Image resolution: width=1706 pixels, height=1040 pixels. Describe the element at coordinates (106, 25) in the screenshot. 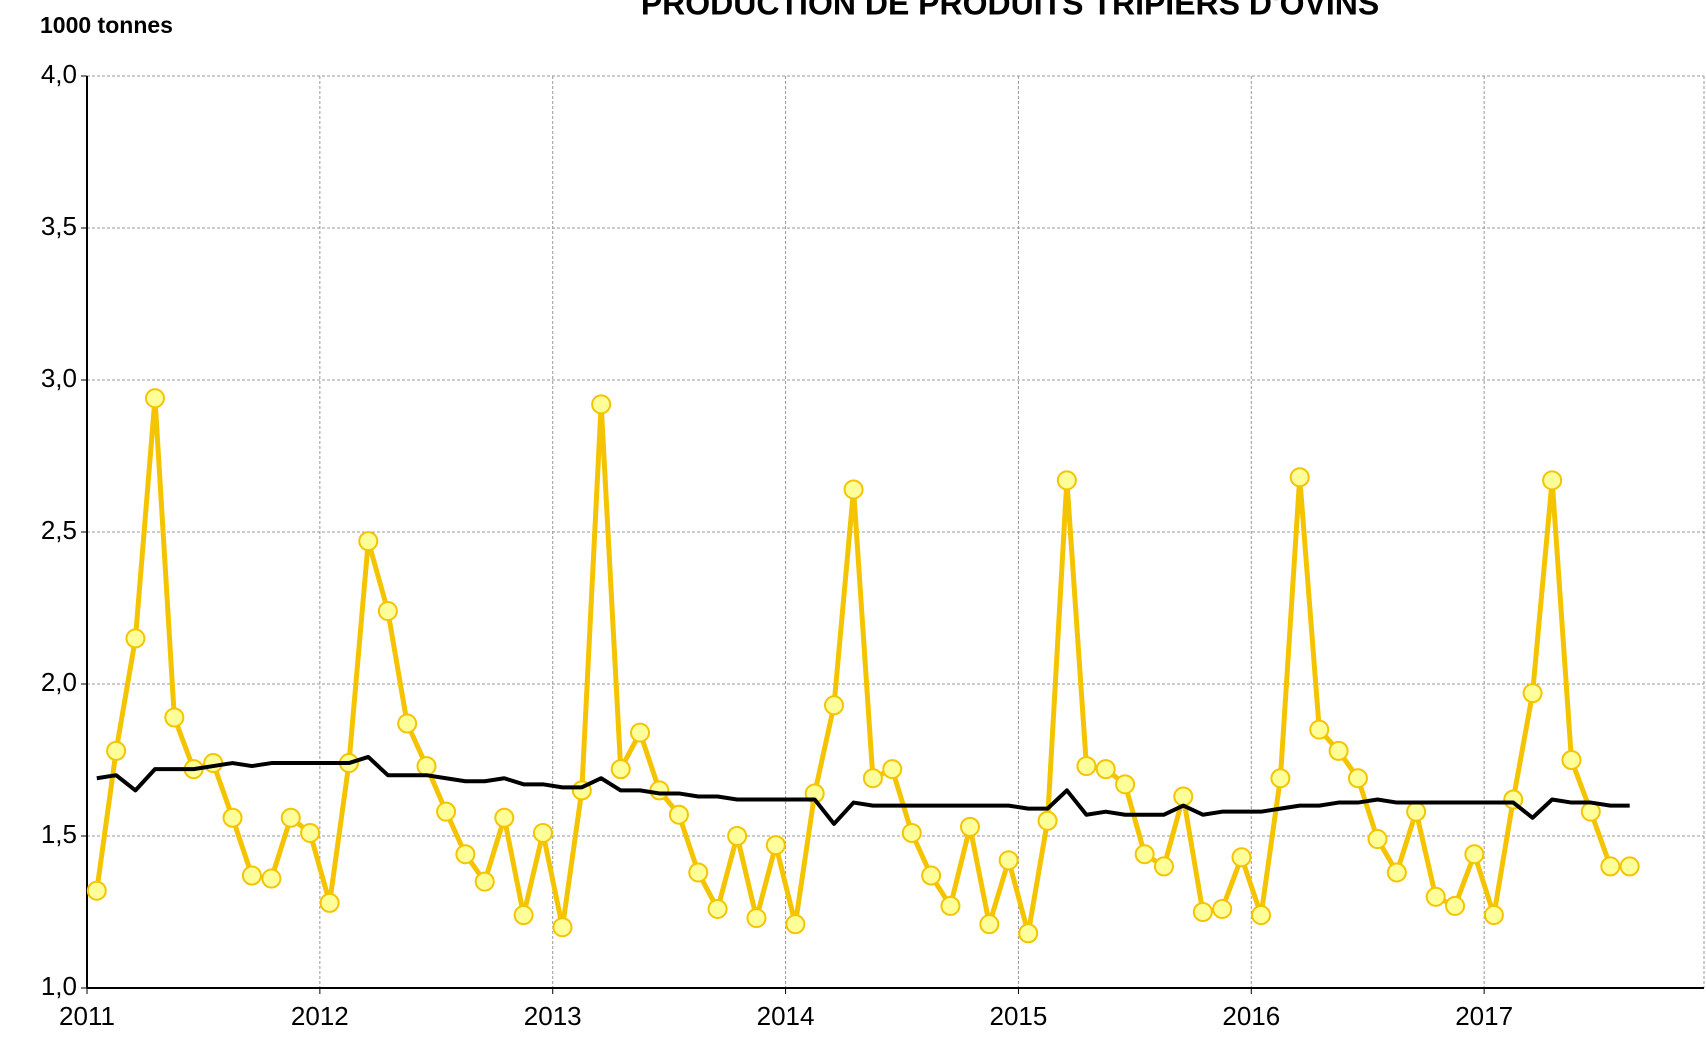

I see `y-axis-label: 1000 tonnes` at that location.